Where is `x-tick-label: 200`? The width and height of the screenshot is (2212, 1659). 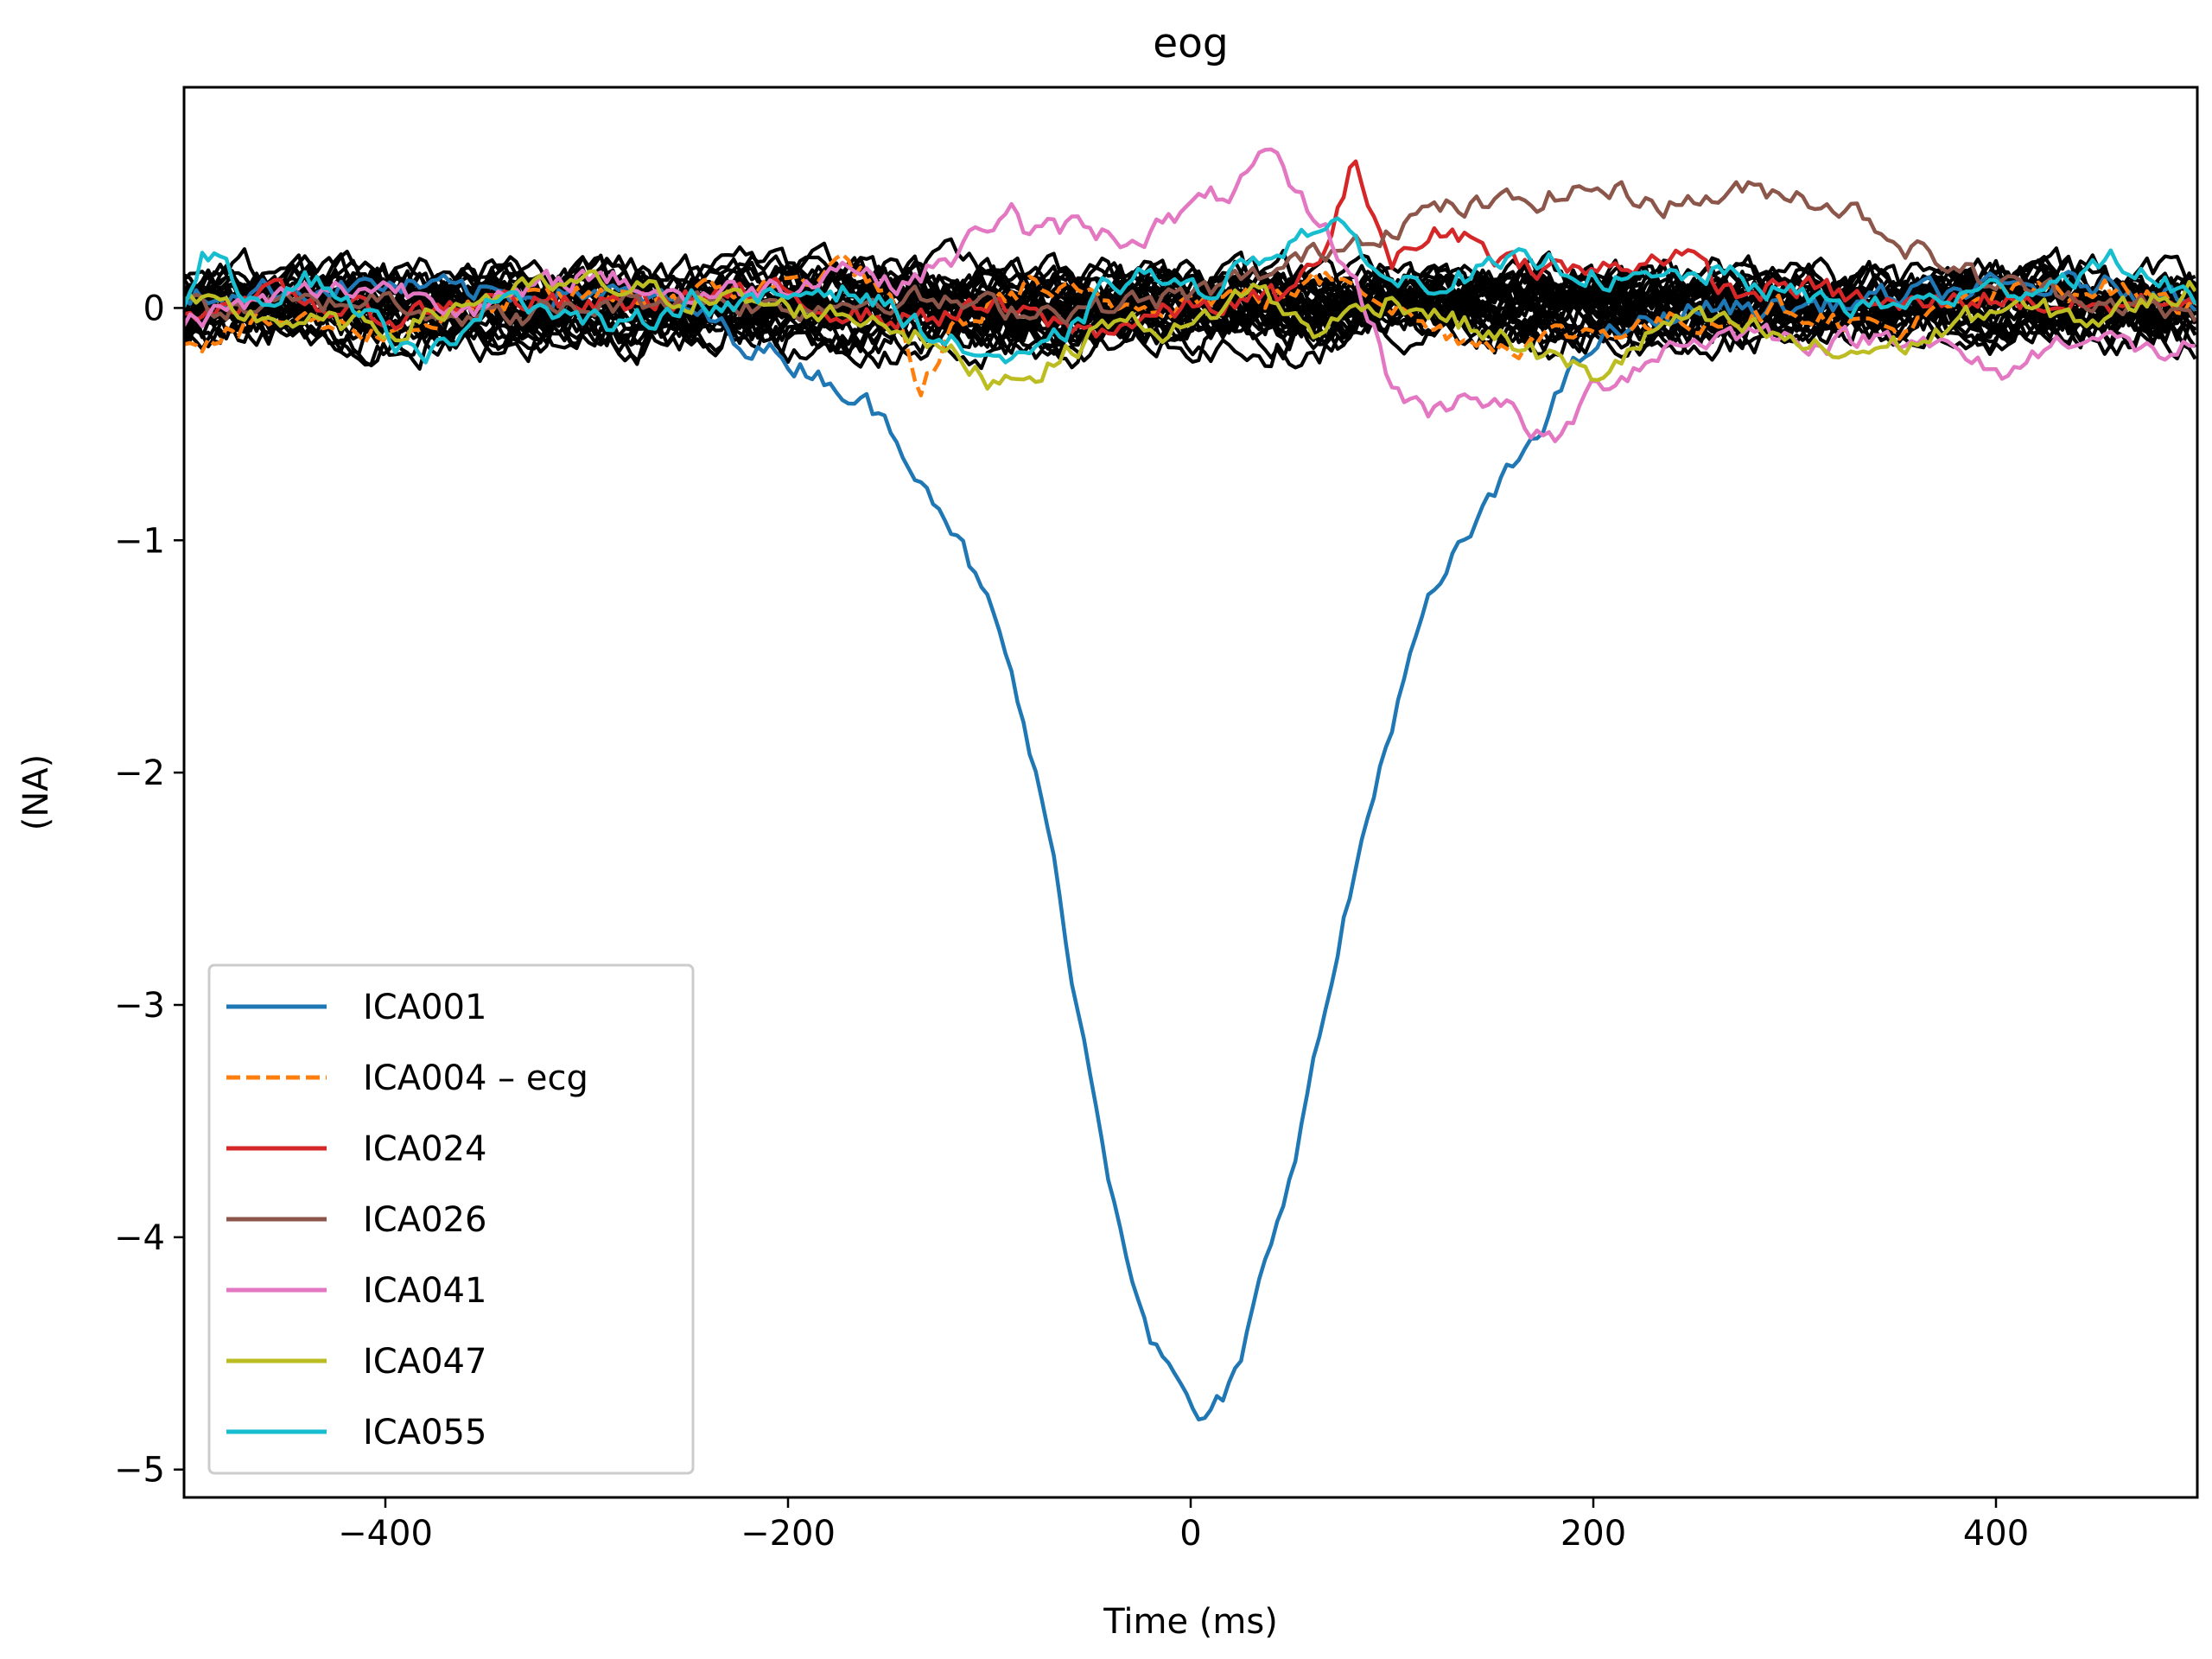 x-tick-label: 200 is located at coordinates (1593, 1534).